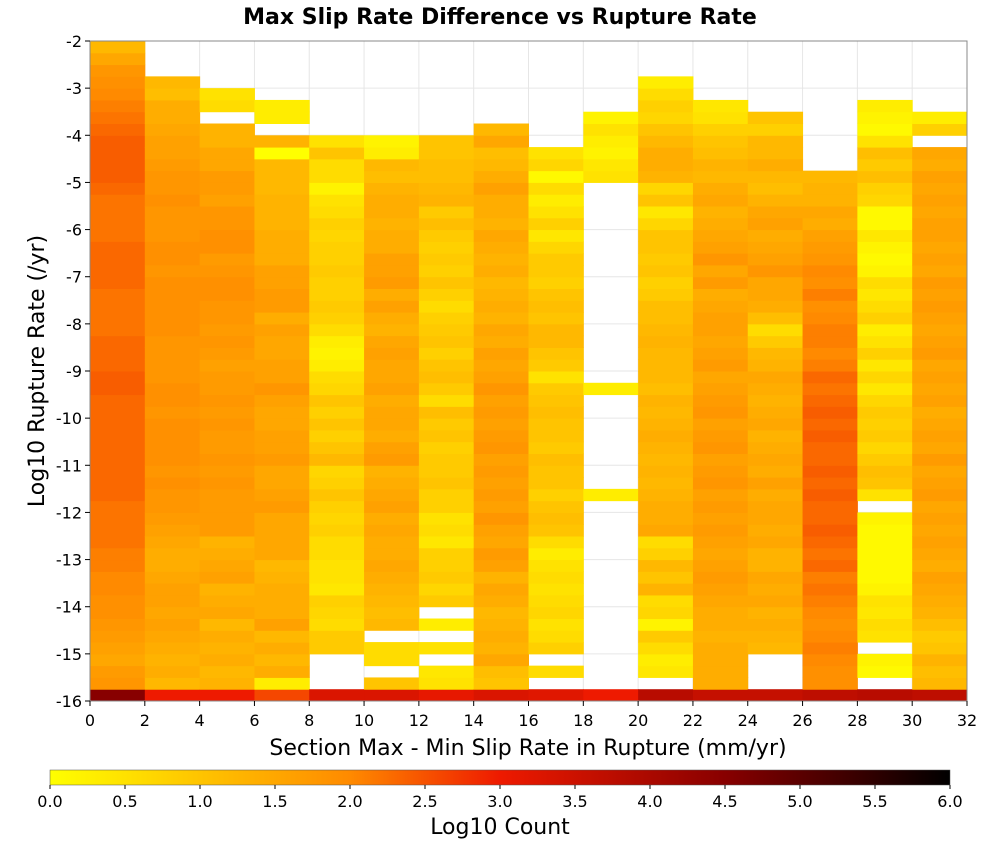 The width and height of the screenshot is (1000, 850). Describe the element at coordinates (145, 720) in the screenshot. I see `x-tick-label: 2` at that location.